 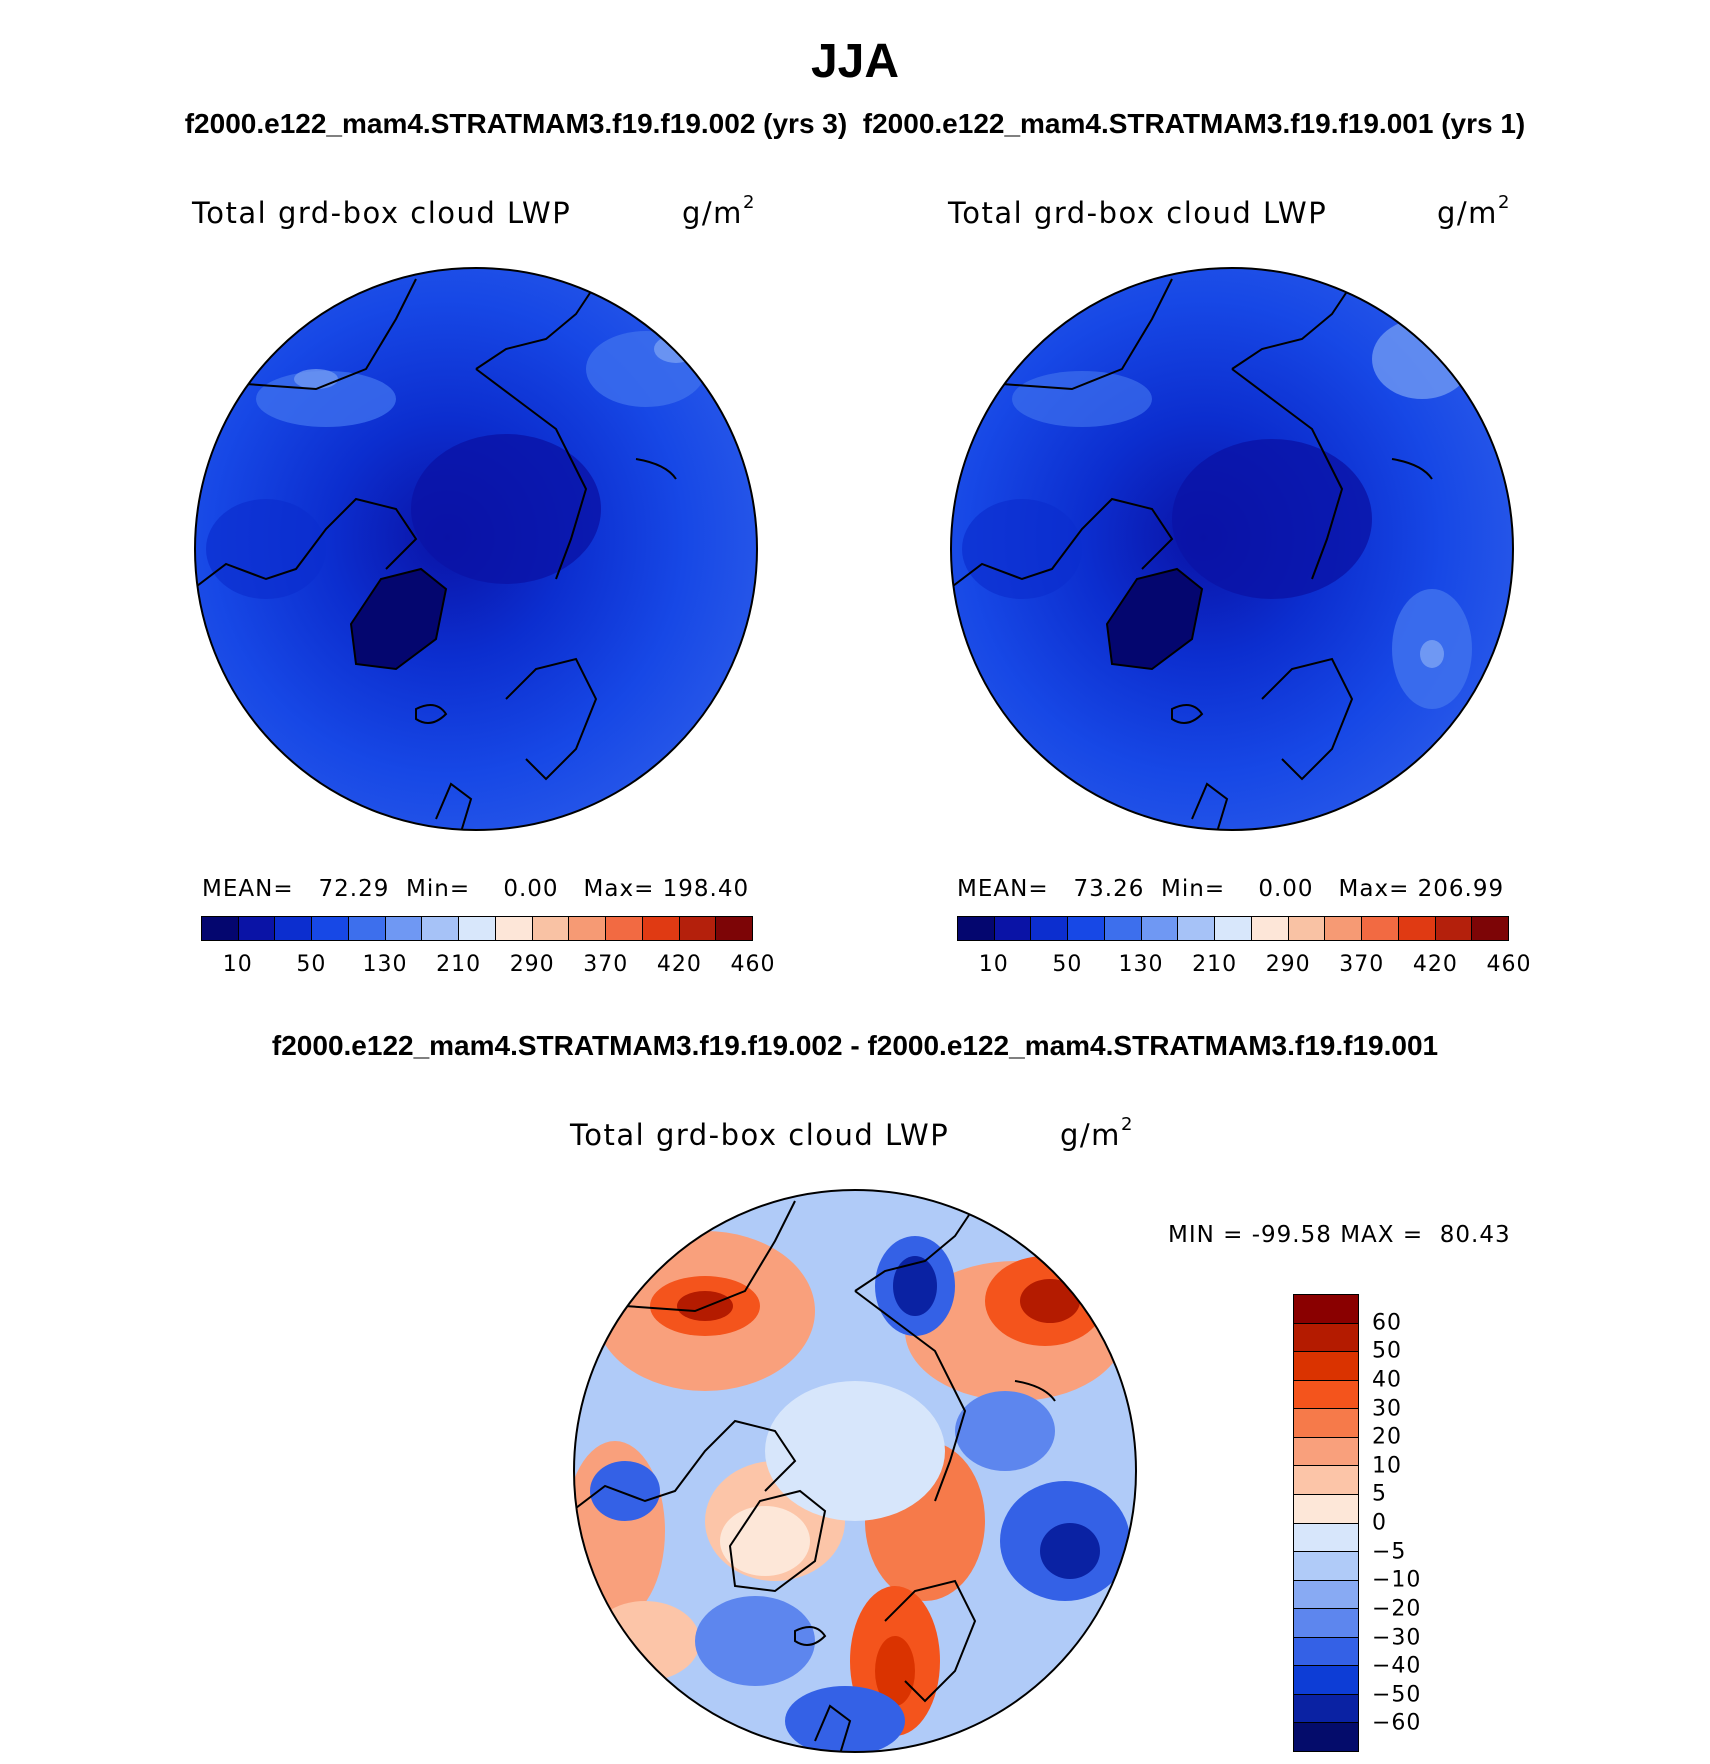 I want to click on colorbar-tick-label: −40, so click(x=1397, y=1666).